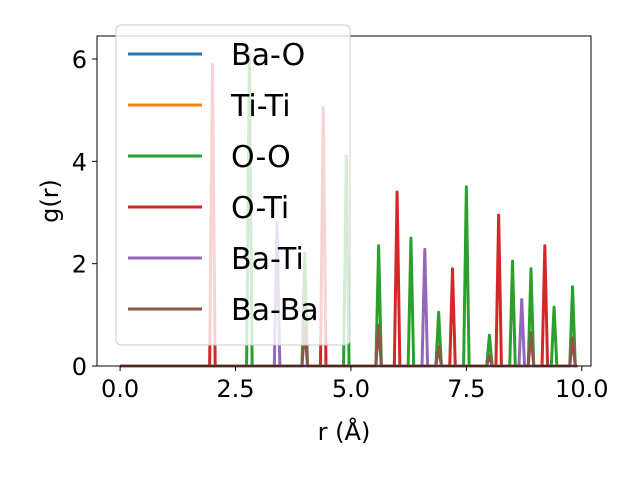 This screenshot has width=640, height=480. Describe the element at coordinates (466, 389) in the screenshot. I see `x-tick-label: 7.5` at that location.